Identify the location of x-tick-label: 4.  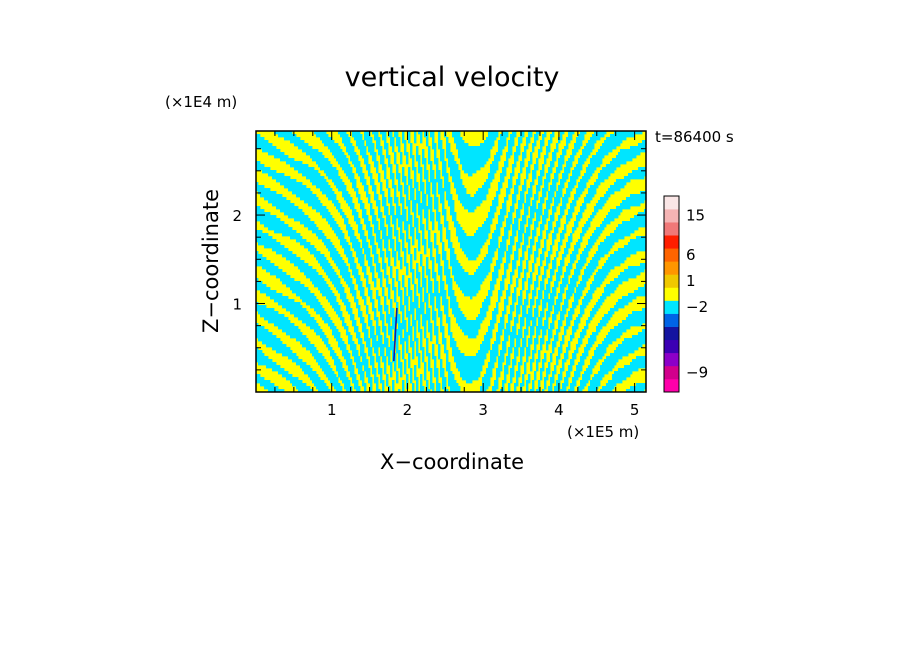
(559, 410).